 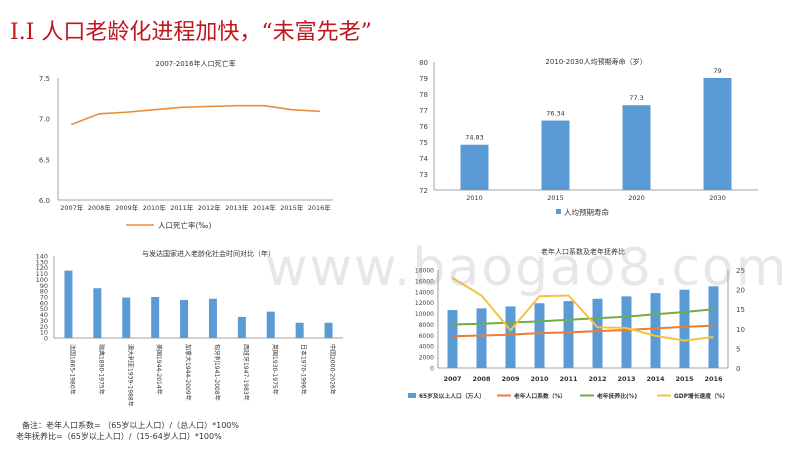 What do you see at coordinates (159, 369) in the screenshot?
I see `x-tick-label: 美国1944-2014年` at bounding box center [159, 369].